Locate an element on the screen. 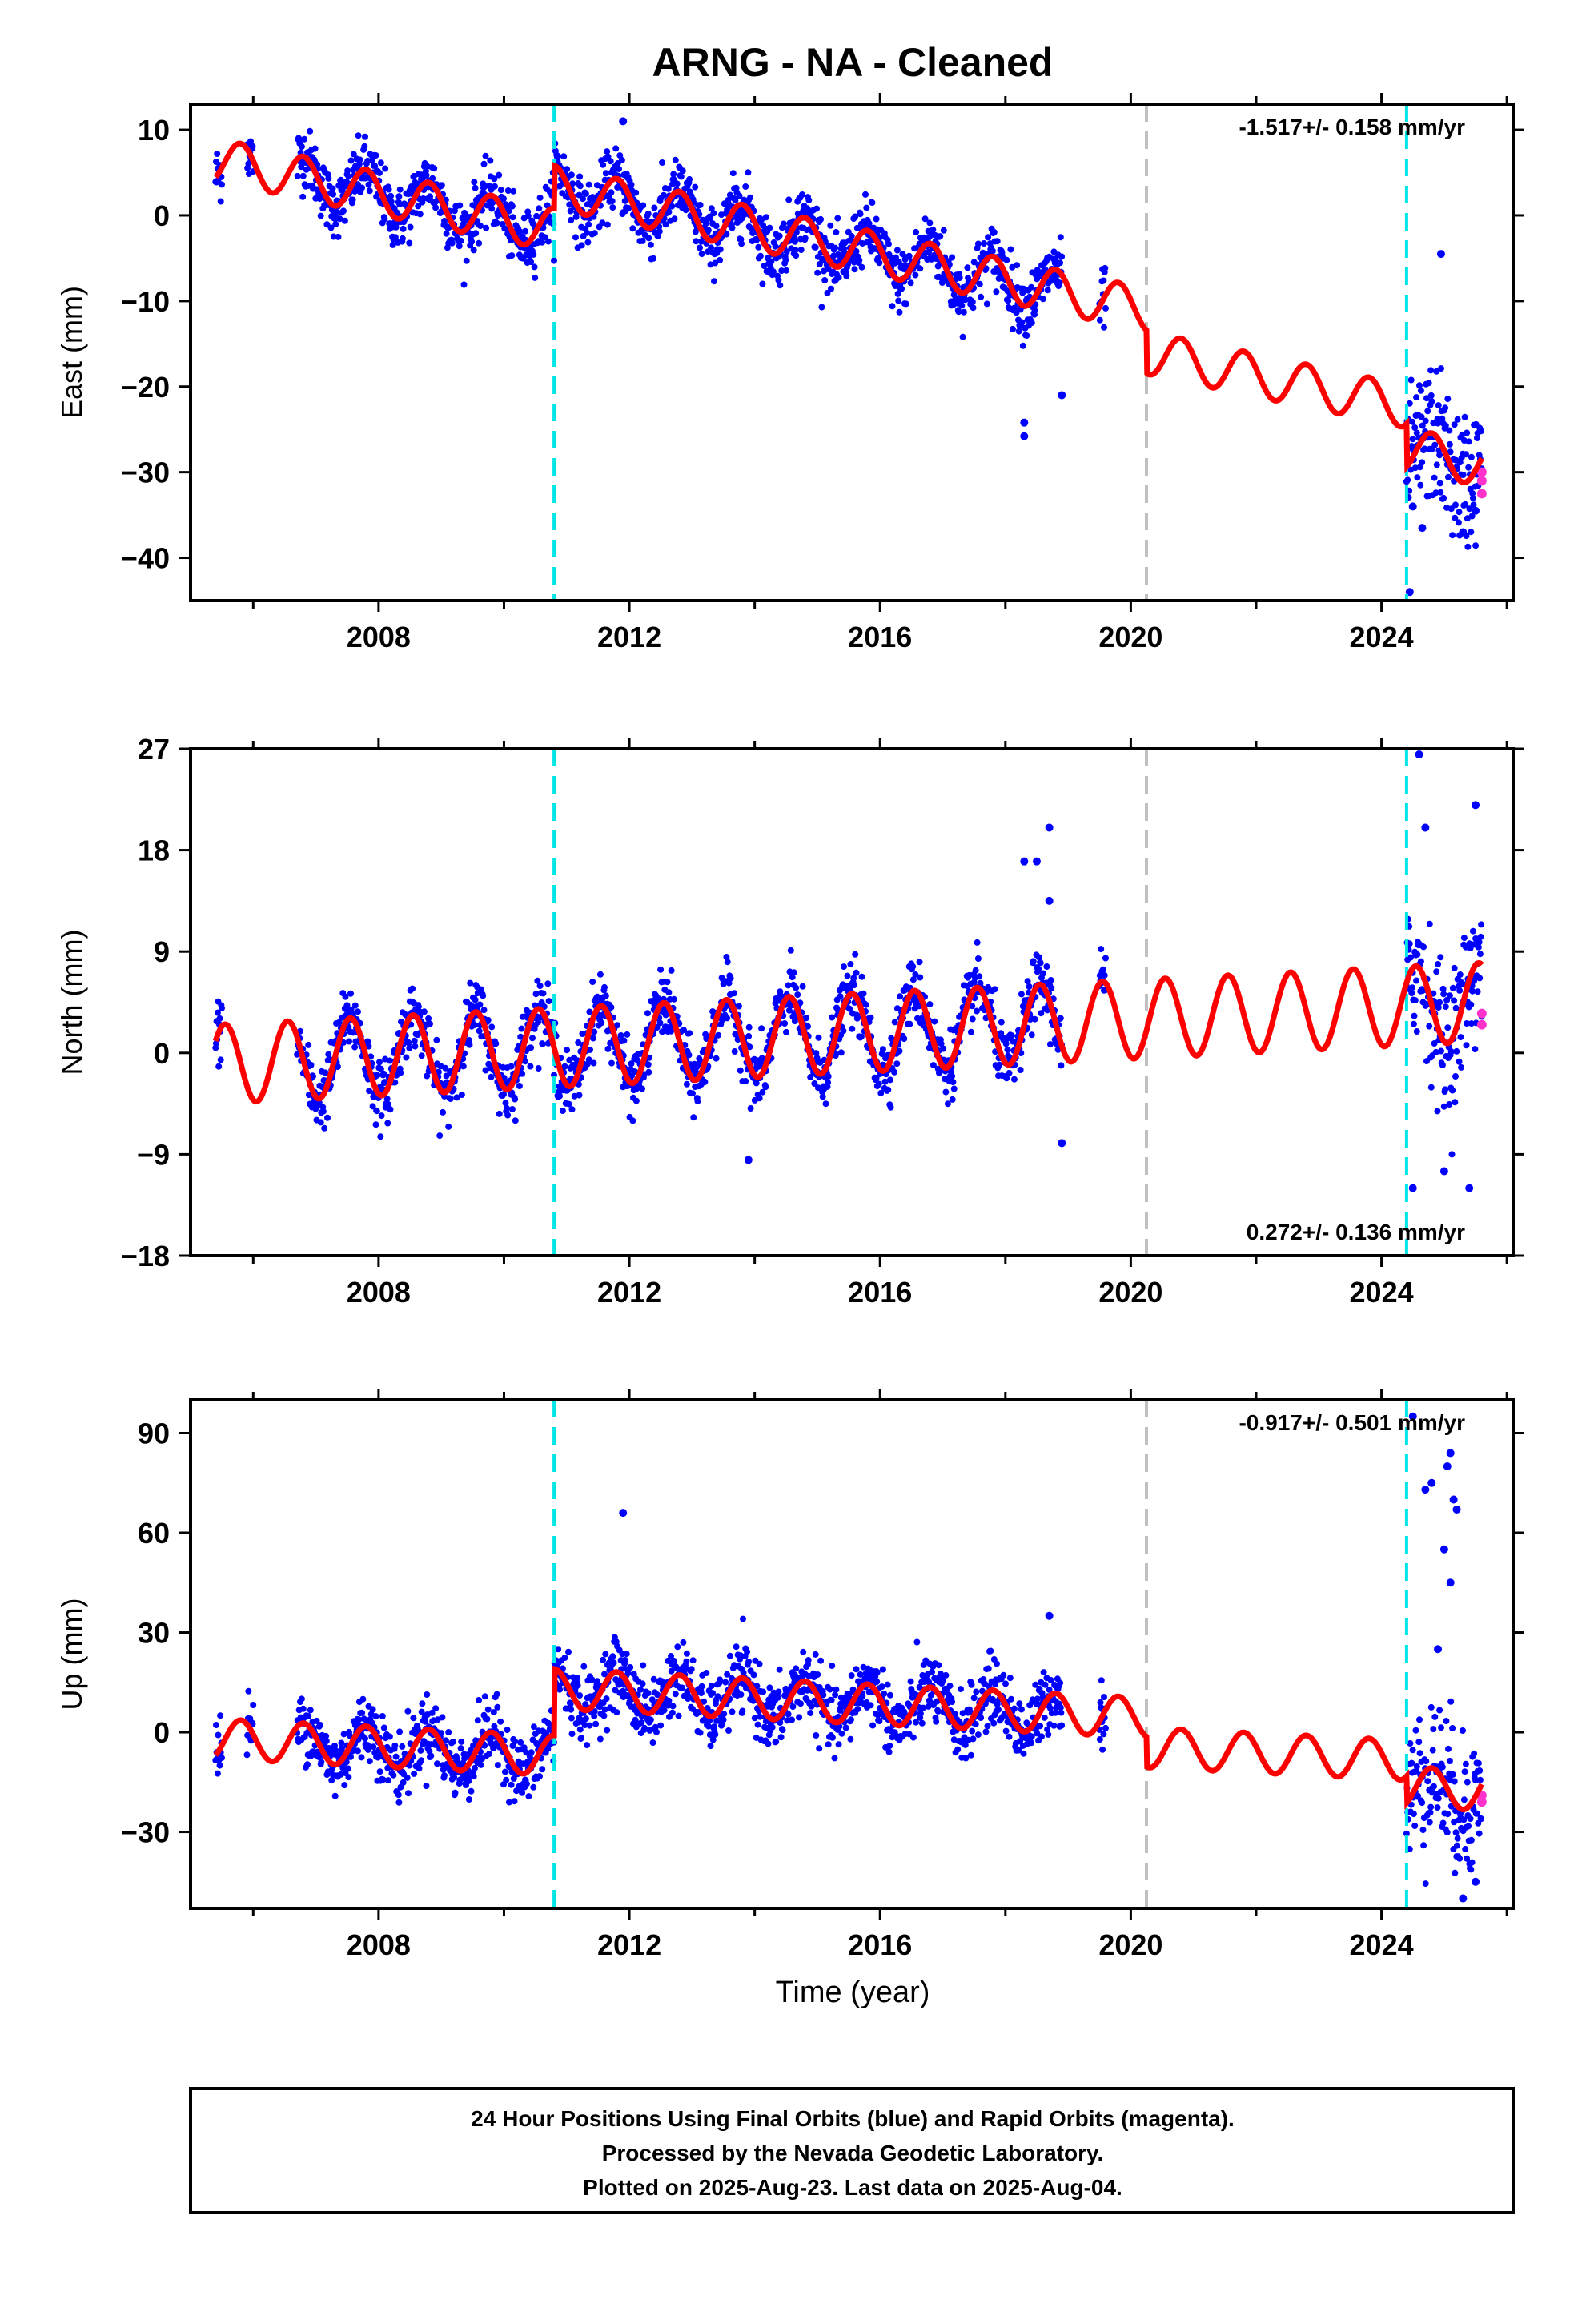 The height and width of the screenshot is (2324, 1582). east-rate-label: -1.517+/- 0.158 mm/yr is located at coordinates (1352, 127).